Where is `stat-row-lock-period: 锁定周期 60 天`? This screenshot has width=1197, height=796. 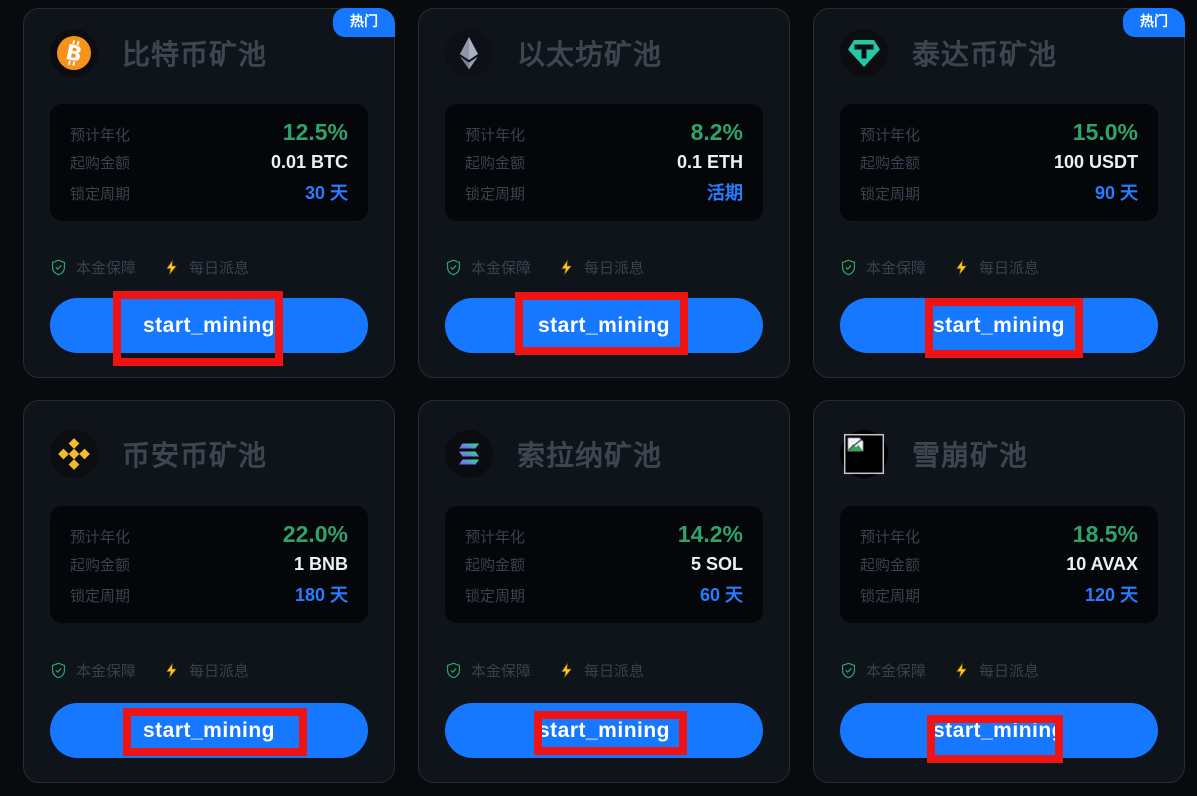 stat-row-lock-period: 锁定周期 60 天 is located at coordinates (604, 594).